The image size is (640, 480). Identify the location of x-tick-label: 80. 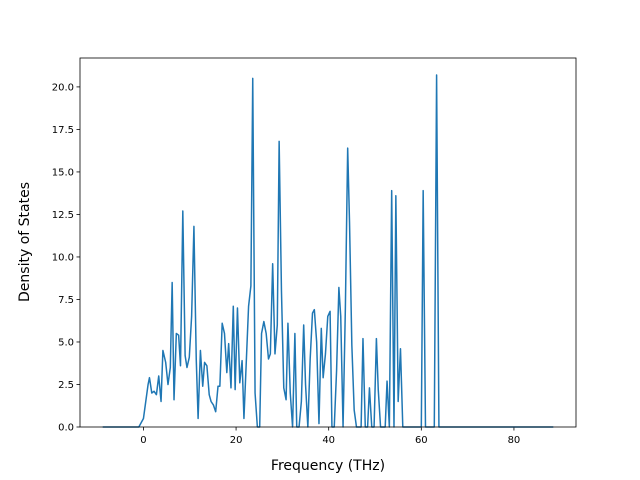
(514, 440).